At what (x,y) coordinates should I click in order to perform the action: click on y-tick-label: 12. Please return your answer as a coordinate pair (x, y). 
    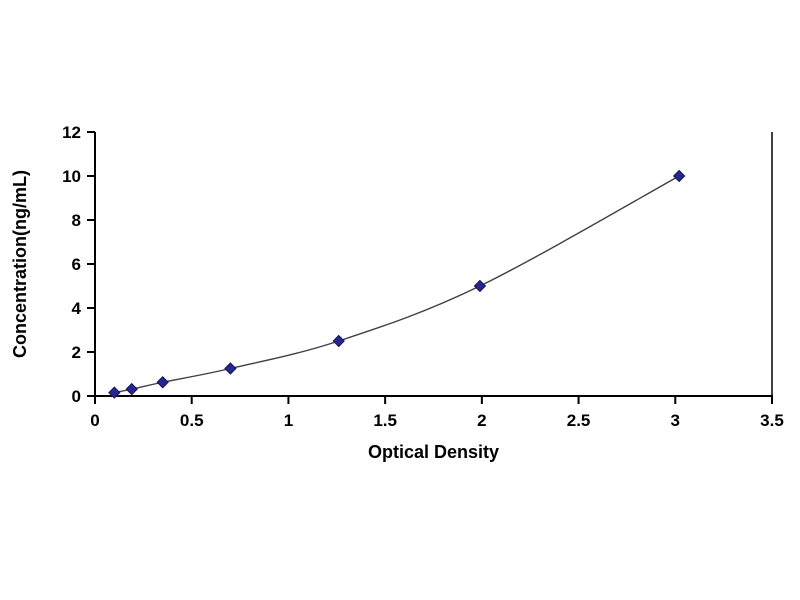
    Looking at the image, I should click on (71, 132).